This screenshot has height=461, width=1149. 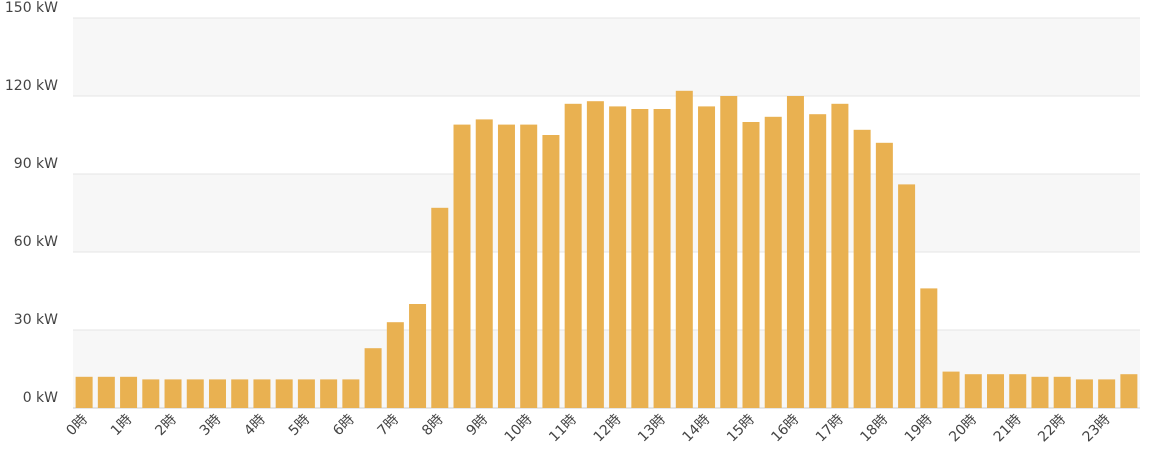 What do you see at coordinates (919, 429) in the screenshot?
I see `x-tick-label: 19時` at bounding box center [919, 429].